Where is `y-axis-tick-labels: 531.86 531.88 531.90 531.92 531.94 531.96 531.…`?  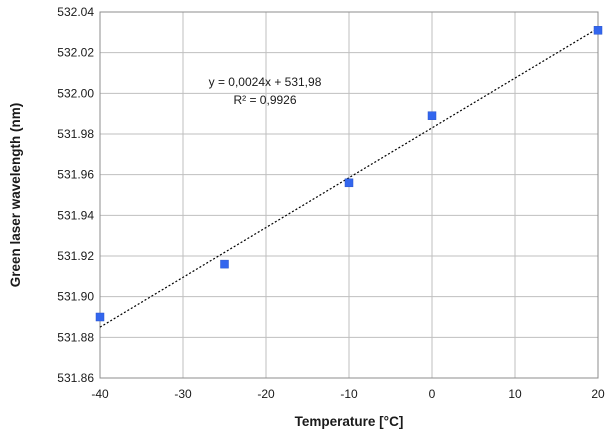 y-axis-tick-labels: 531.86 531.88 531.90 531.92 531.94 531.96 531.… is located at coordinates (75, 195).